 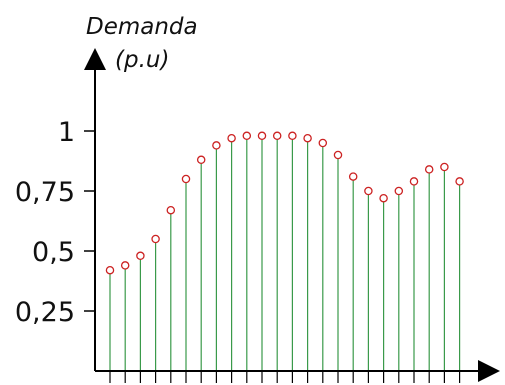 What do you see at coordinates (142, 60) in the screenshot?
I see `y-axis-title-line2: (p.u)` at bounding box center [142, 60].